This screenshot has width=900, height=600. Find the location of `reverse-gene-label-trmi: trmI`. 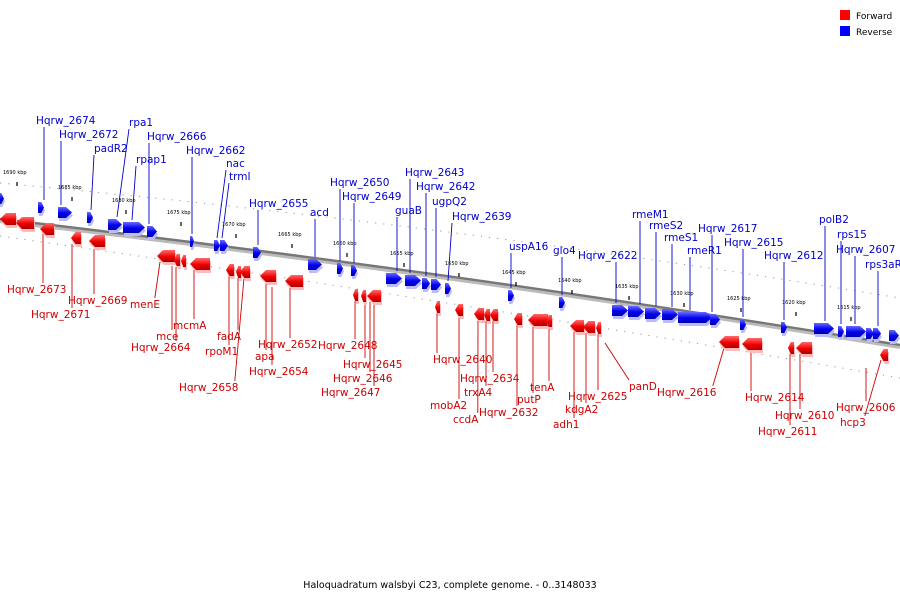

reverse-gene-label-trmi: trmI is located at coordinates (240, 177).